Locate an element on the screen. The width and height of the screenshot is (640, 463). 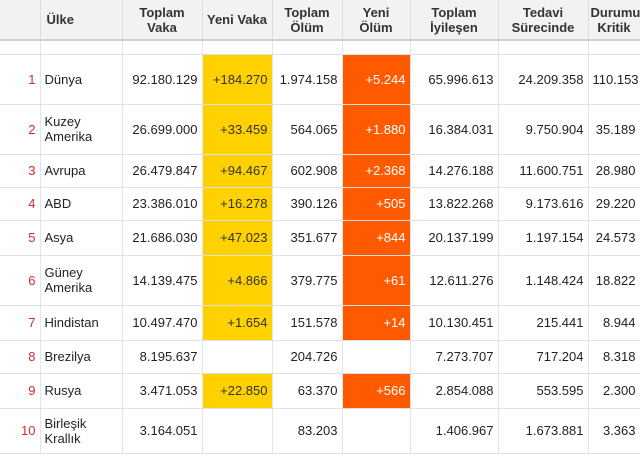
new-cases-cell: +33.459 is located at coordinates (237, 129).